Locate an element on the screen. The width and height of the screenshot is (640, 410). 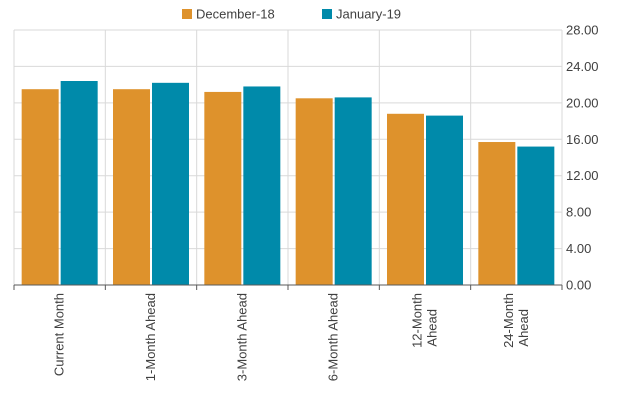
x-tick-label: 12-MonthAhead is located at coordinates (425, 320).